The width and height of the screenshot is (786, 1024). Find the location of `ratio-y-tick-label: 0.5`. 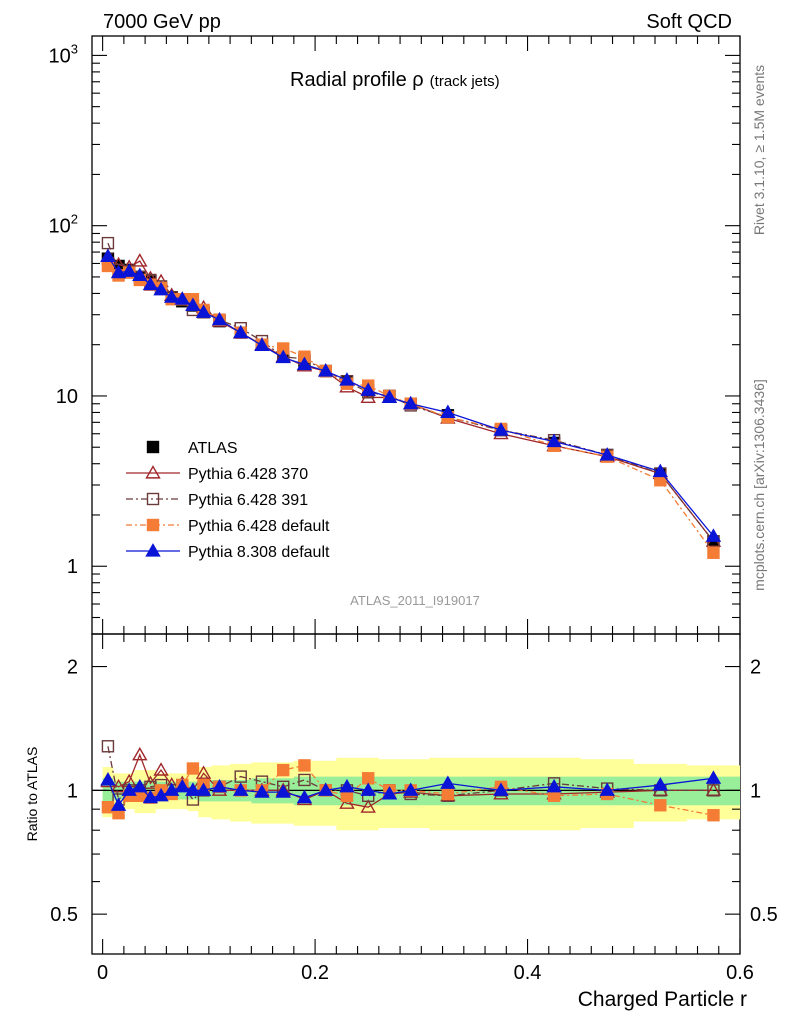

ratio-y-tick-label: 0.5 is located at coordinates (64, 915).